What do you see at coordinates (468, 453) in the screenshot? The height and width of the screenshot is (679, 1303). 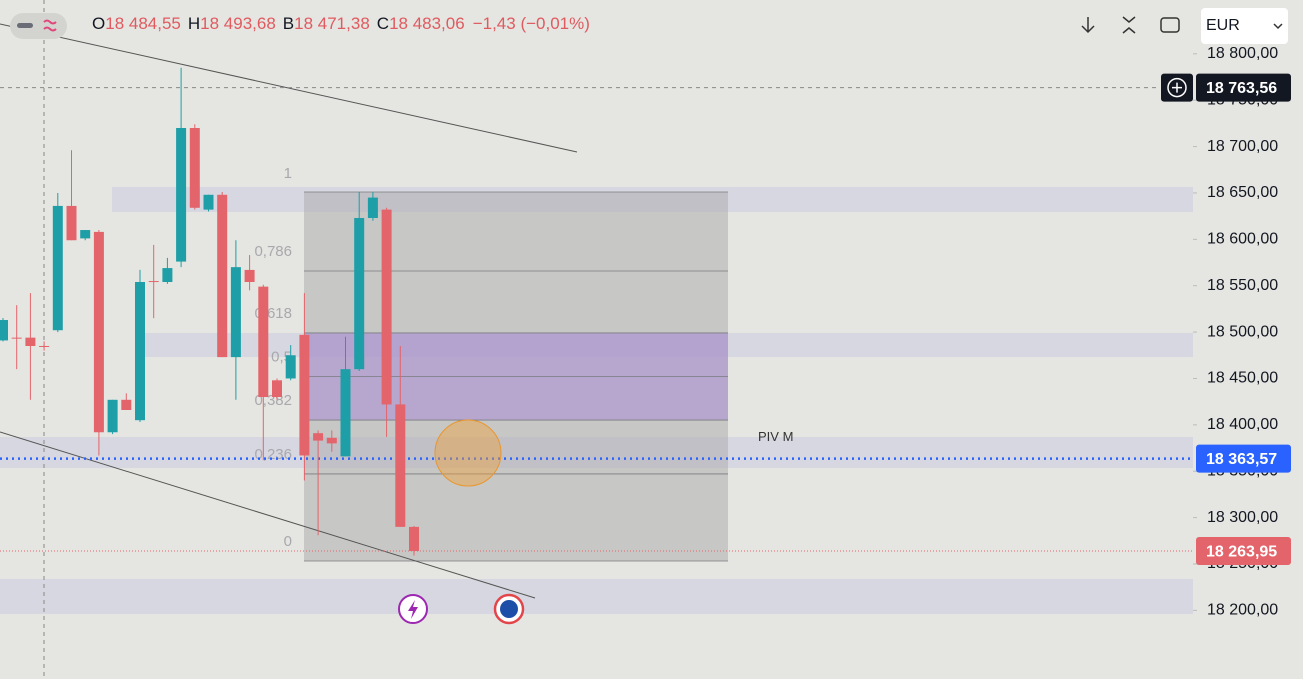 I see `highlight-circle` at bounding box center [468, 453].